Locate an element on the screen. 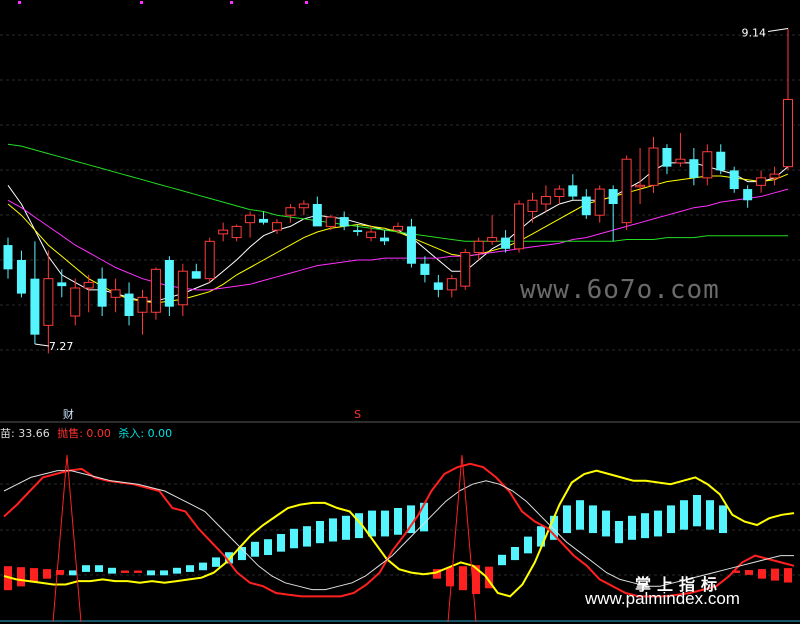 This screenshot has width=800, height=624. high-arrow is located at coordinates (778, 30).